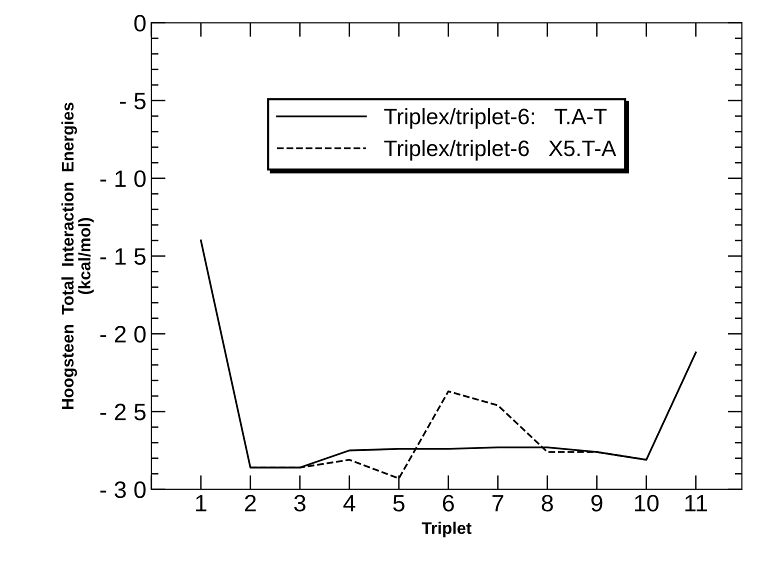 This screenshot has width=757, height=569. Describe the element at coordinates (123, 256) in the screenshot. I see `y-tick-label: - 1 5` at that location.